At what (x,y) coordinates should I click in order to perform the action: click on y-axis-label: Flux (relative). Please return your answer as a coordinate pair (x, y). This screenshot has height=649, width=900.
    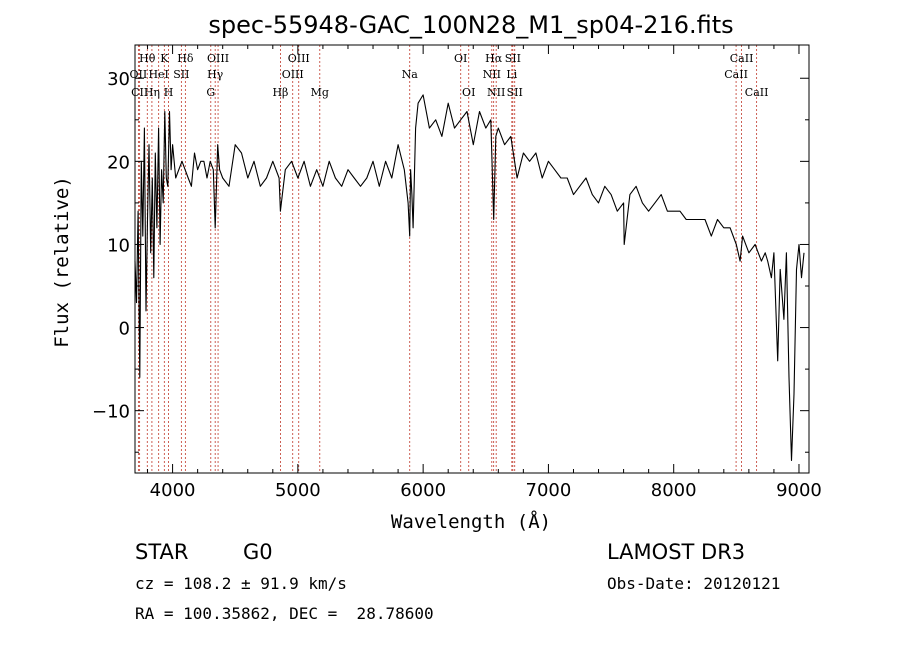
    Looking at the image, I should click on (62, 262).